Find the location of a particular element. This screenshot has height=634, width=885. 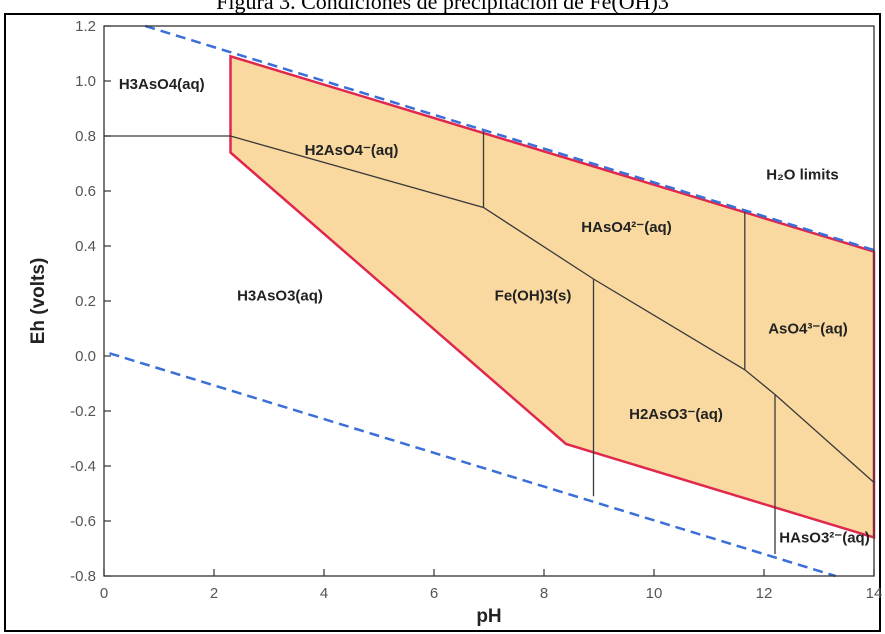

x-tick-label: 2 is located at coordinates (214, 593).